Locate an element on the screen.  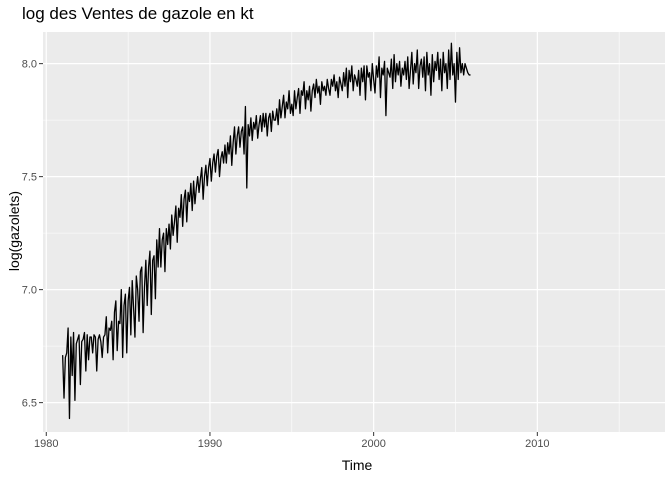
chart-title: log des Ventes de gazole en kt is located at coordinates (138, 13).